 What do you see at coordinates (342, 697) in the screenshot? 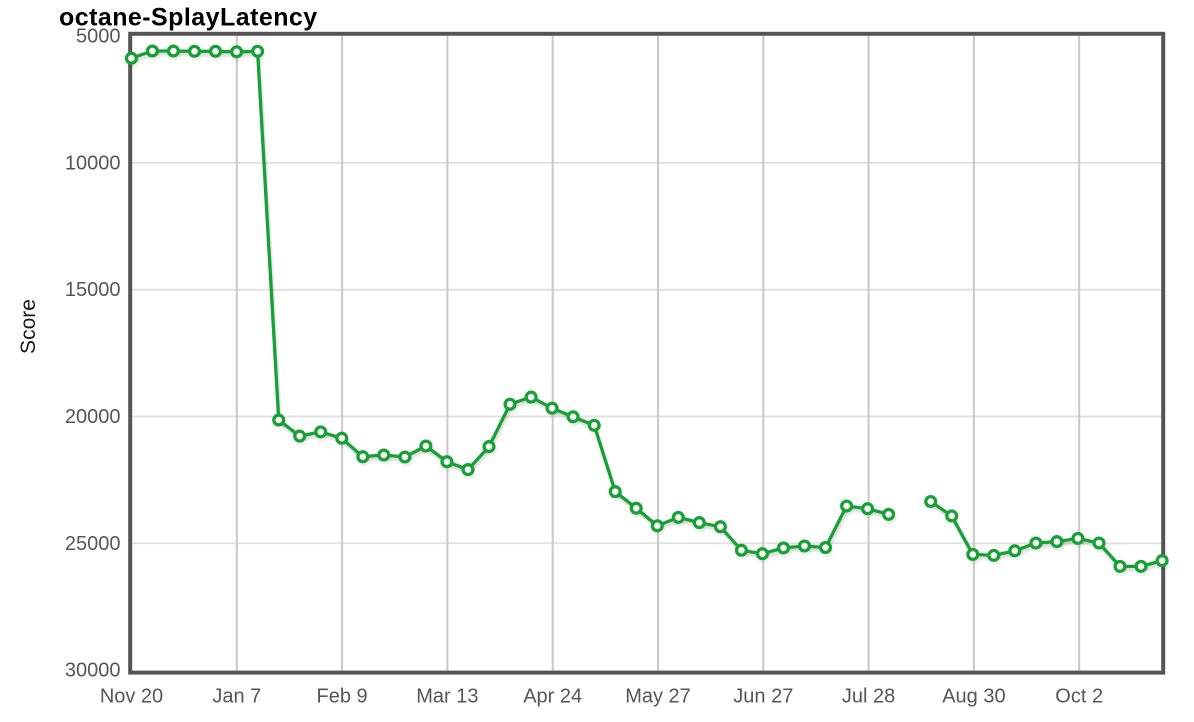
I see `svg-text: Feb 9` at bounding box center [342, 697].